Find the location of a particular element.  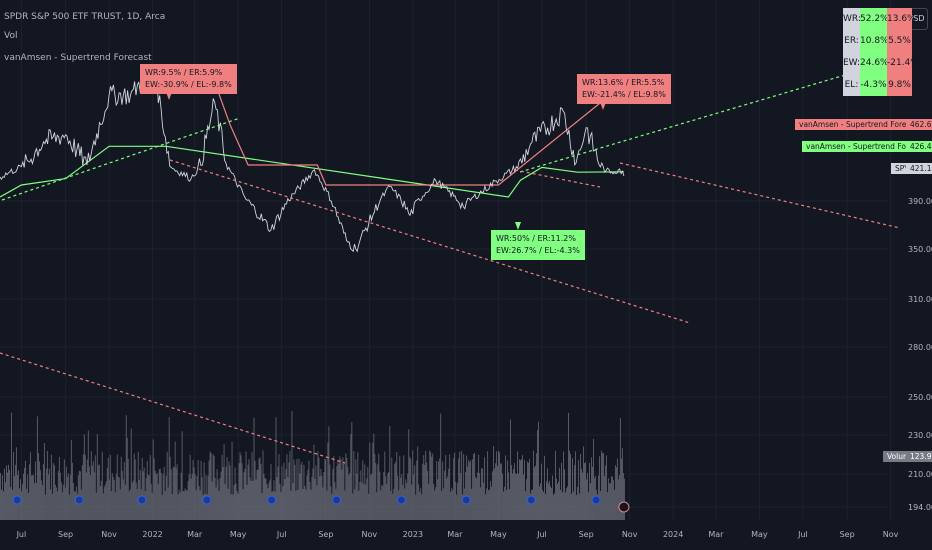

up-trend-price: 426.47 is located at coordinates (919, 146).